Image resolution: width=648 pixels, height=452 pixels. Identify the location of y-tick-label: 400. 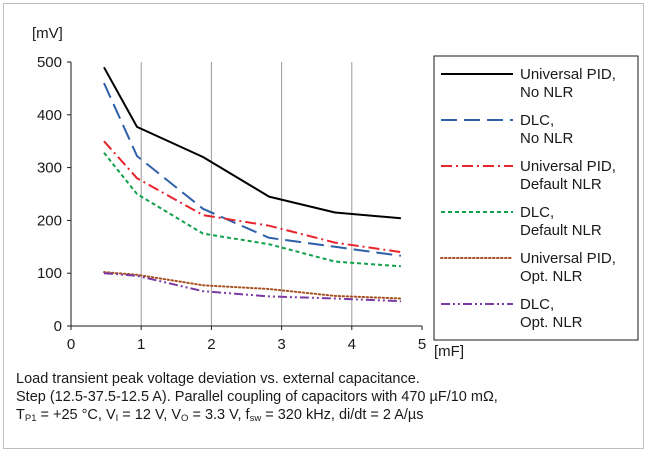
(49, 115).